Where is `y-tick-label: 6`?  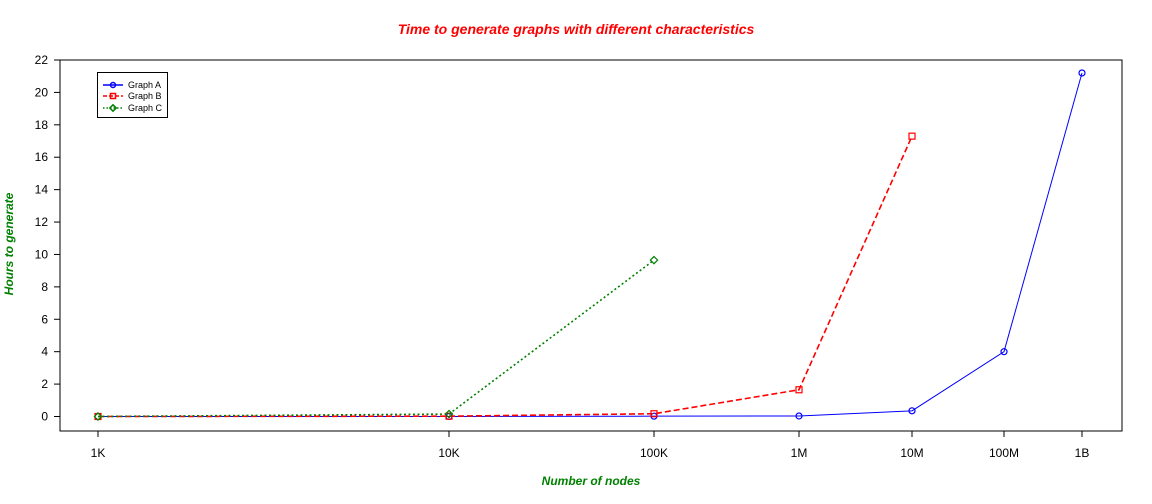
y-tick-label: 6 is located at coordinates (44, 319).